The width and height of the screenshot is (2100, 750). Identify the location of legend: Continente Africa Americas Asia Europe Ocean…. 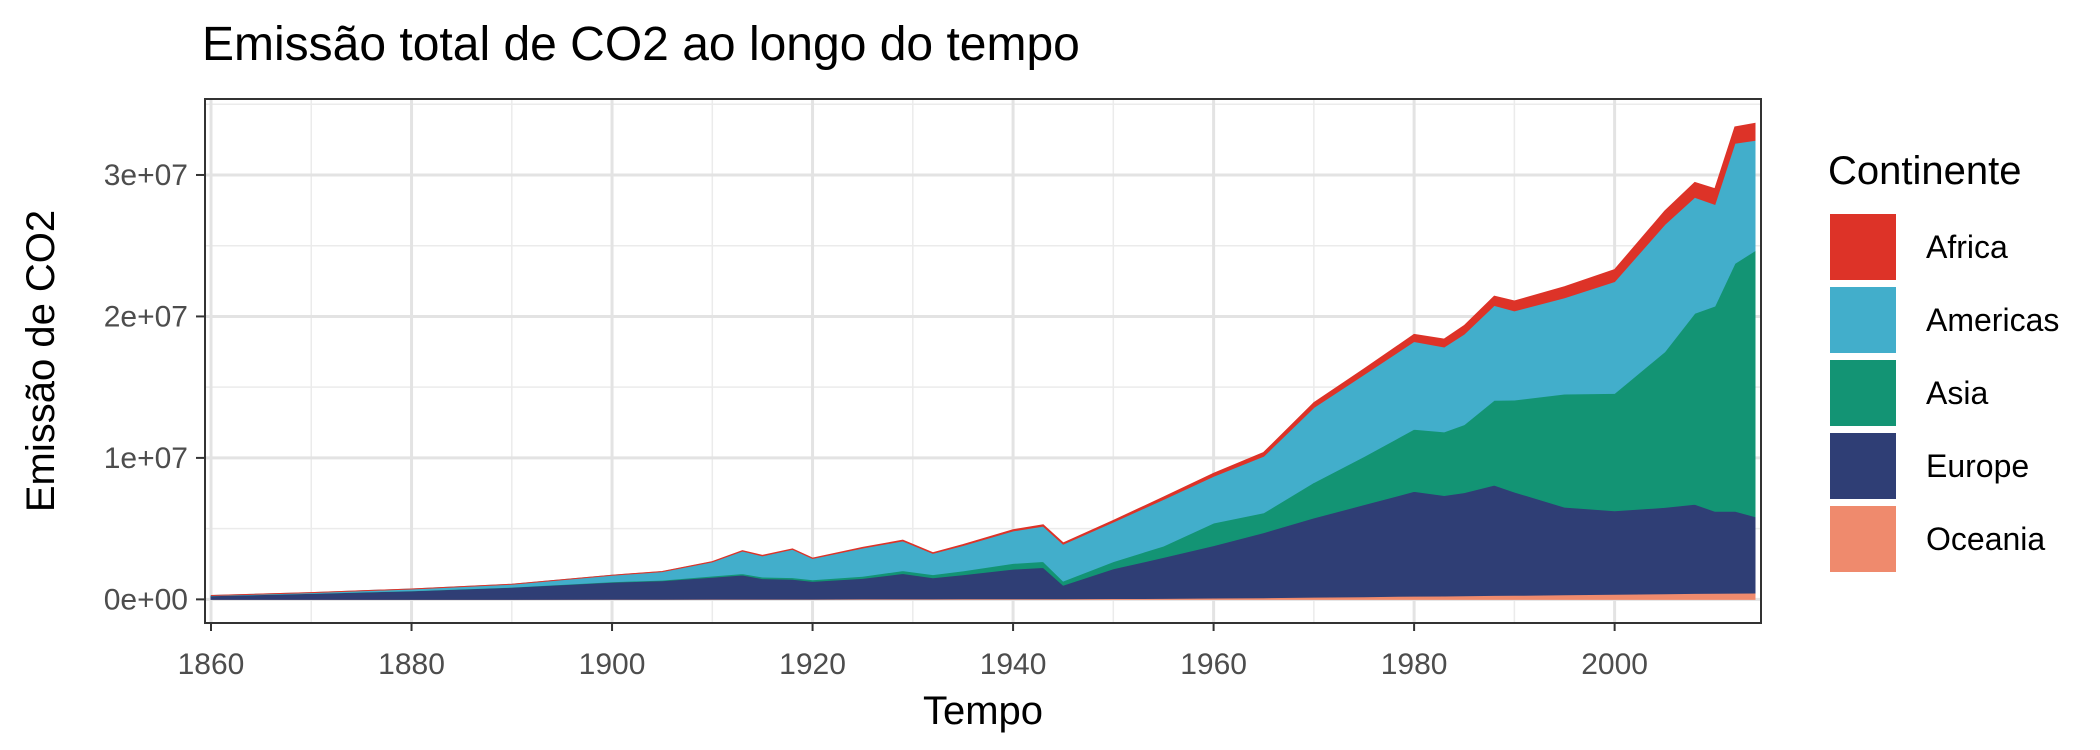
(1943, 360).